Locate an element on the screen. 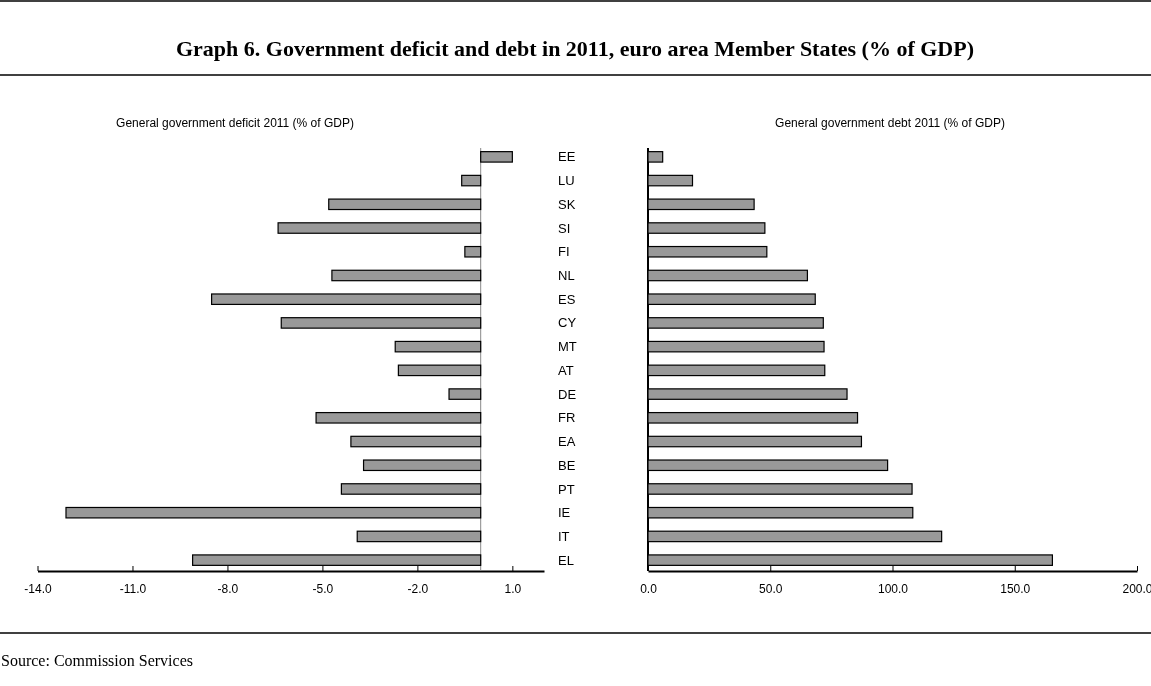 This screenshot has width=1151, height=686. y-tick-label: IE is located at coordinates (564, 513).